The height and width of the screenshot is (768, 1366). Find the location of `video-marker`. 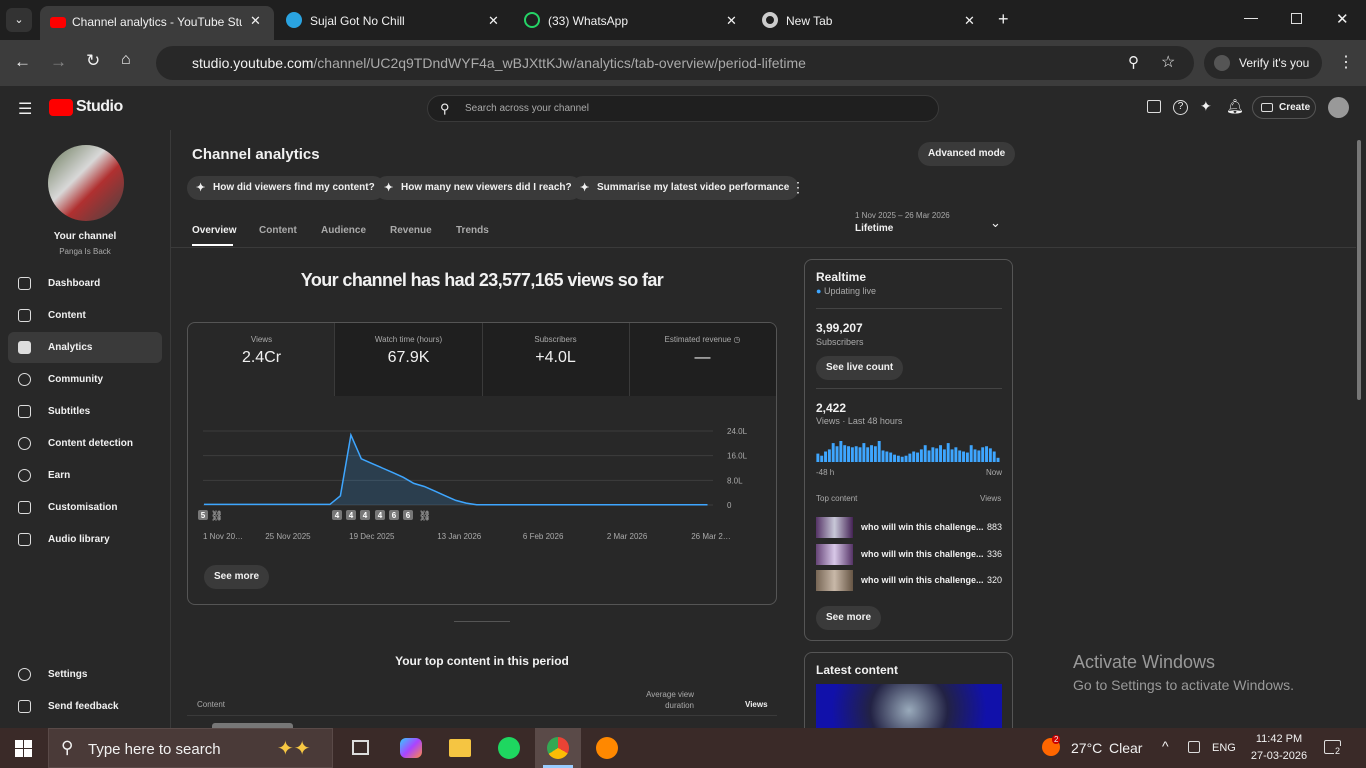

video-marker is located at coordinates (351, 515).